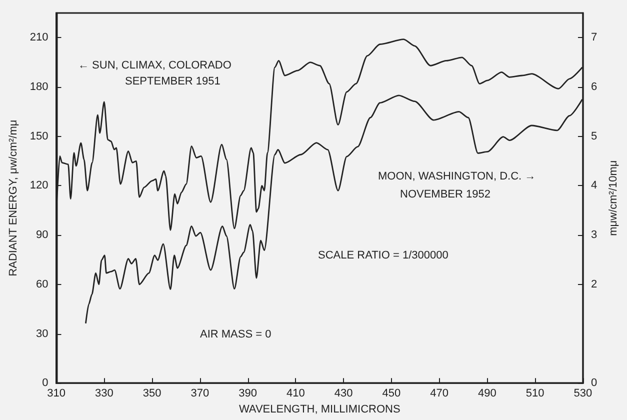 This screenshot has height=420, width=627. I want to click on x-tick-label: 350, so click(152, 394).